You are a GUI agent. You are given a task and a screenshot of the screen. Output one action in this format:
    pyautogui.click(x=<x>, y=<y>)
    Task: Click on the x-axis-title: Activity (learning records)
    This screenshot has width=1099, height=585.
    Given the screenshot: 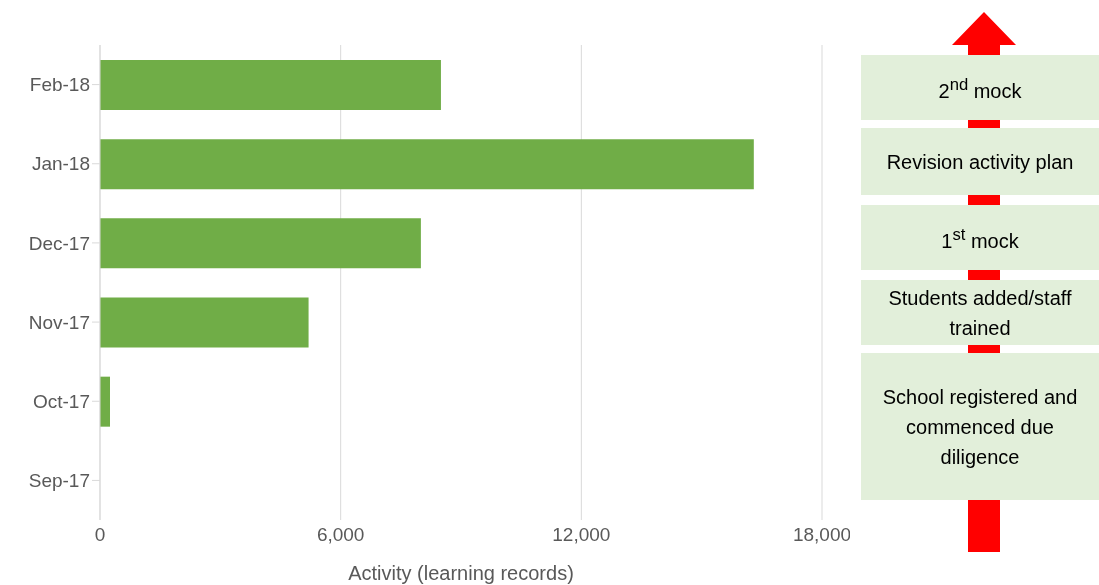 What is the action you would take?
    pyautogui.click(x=461, y=573)
    